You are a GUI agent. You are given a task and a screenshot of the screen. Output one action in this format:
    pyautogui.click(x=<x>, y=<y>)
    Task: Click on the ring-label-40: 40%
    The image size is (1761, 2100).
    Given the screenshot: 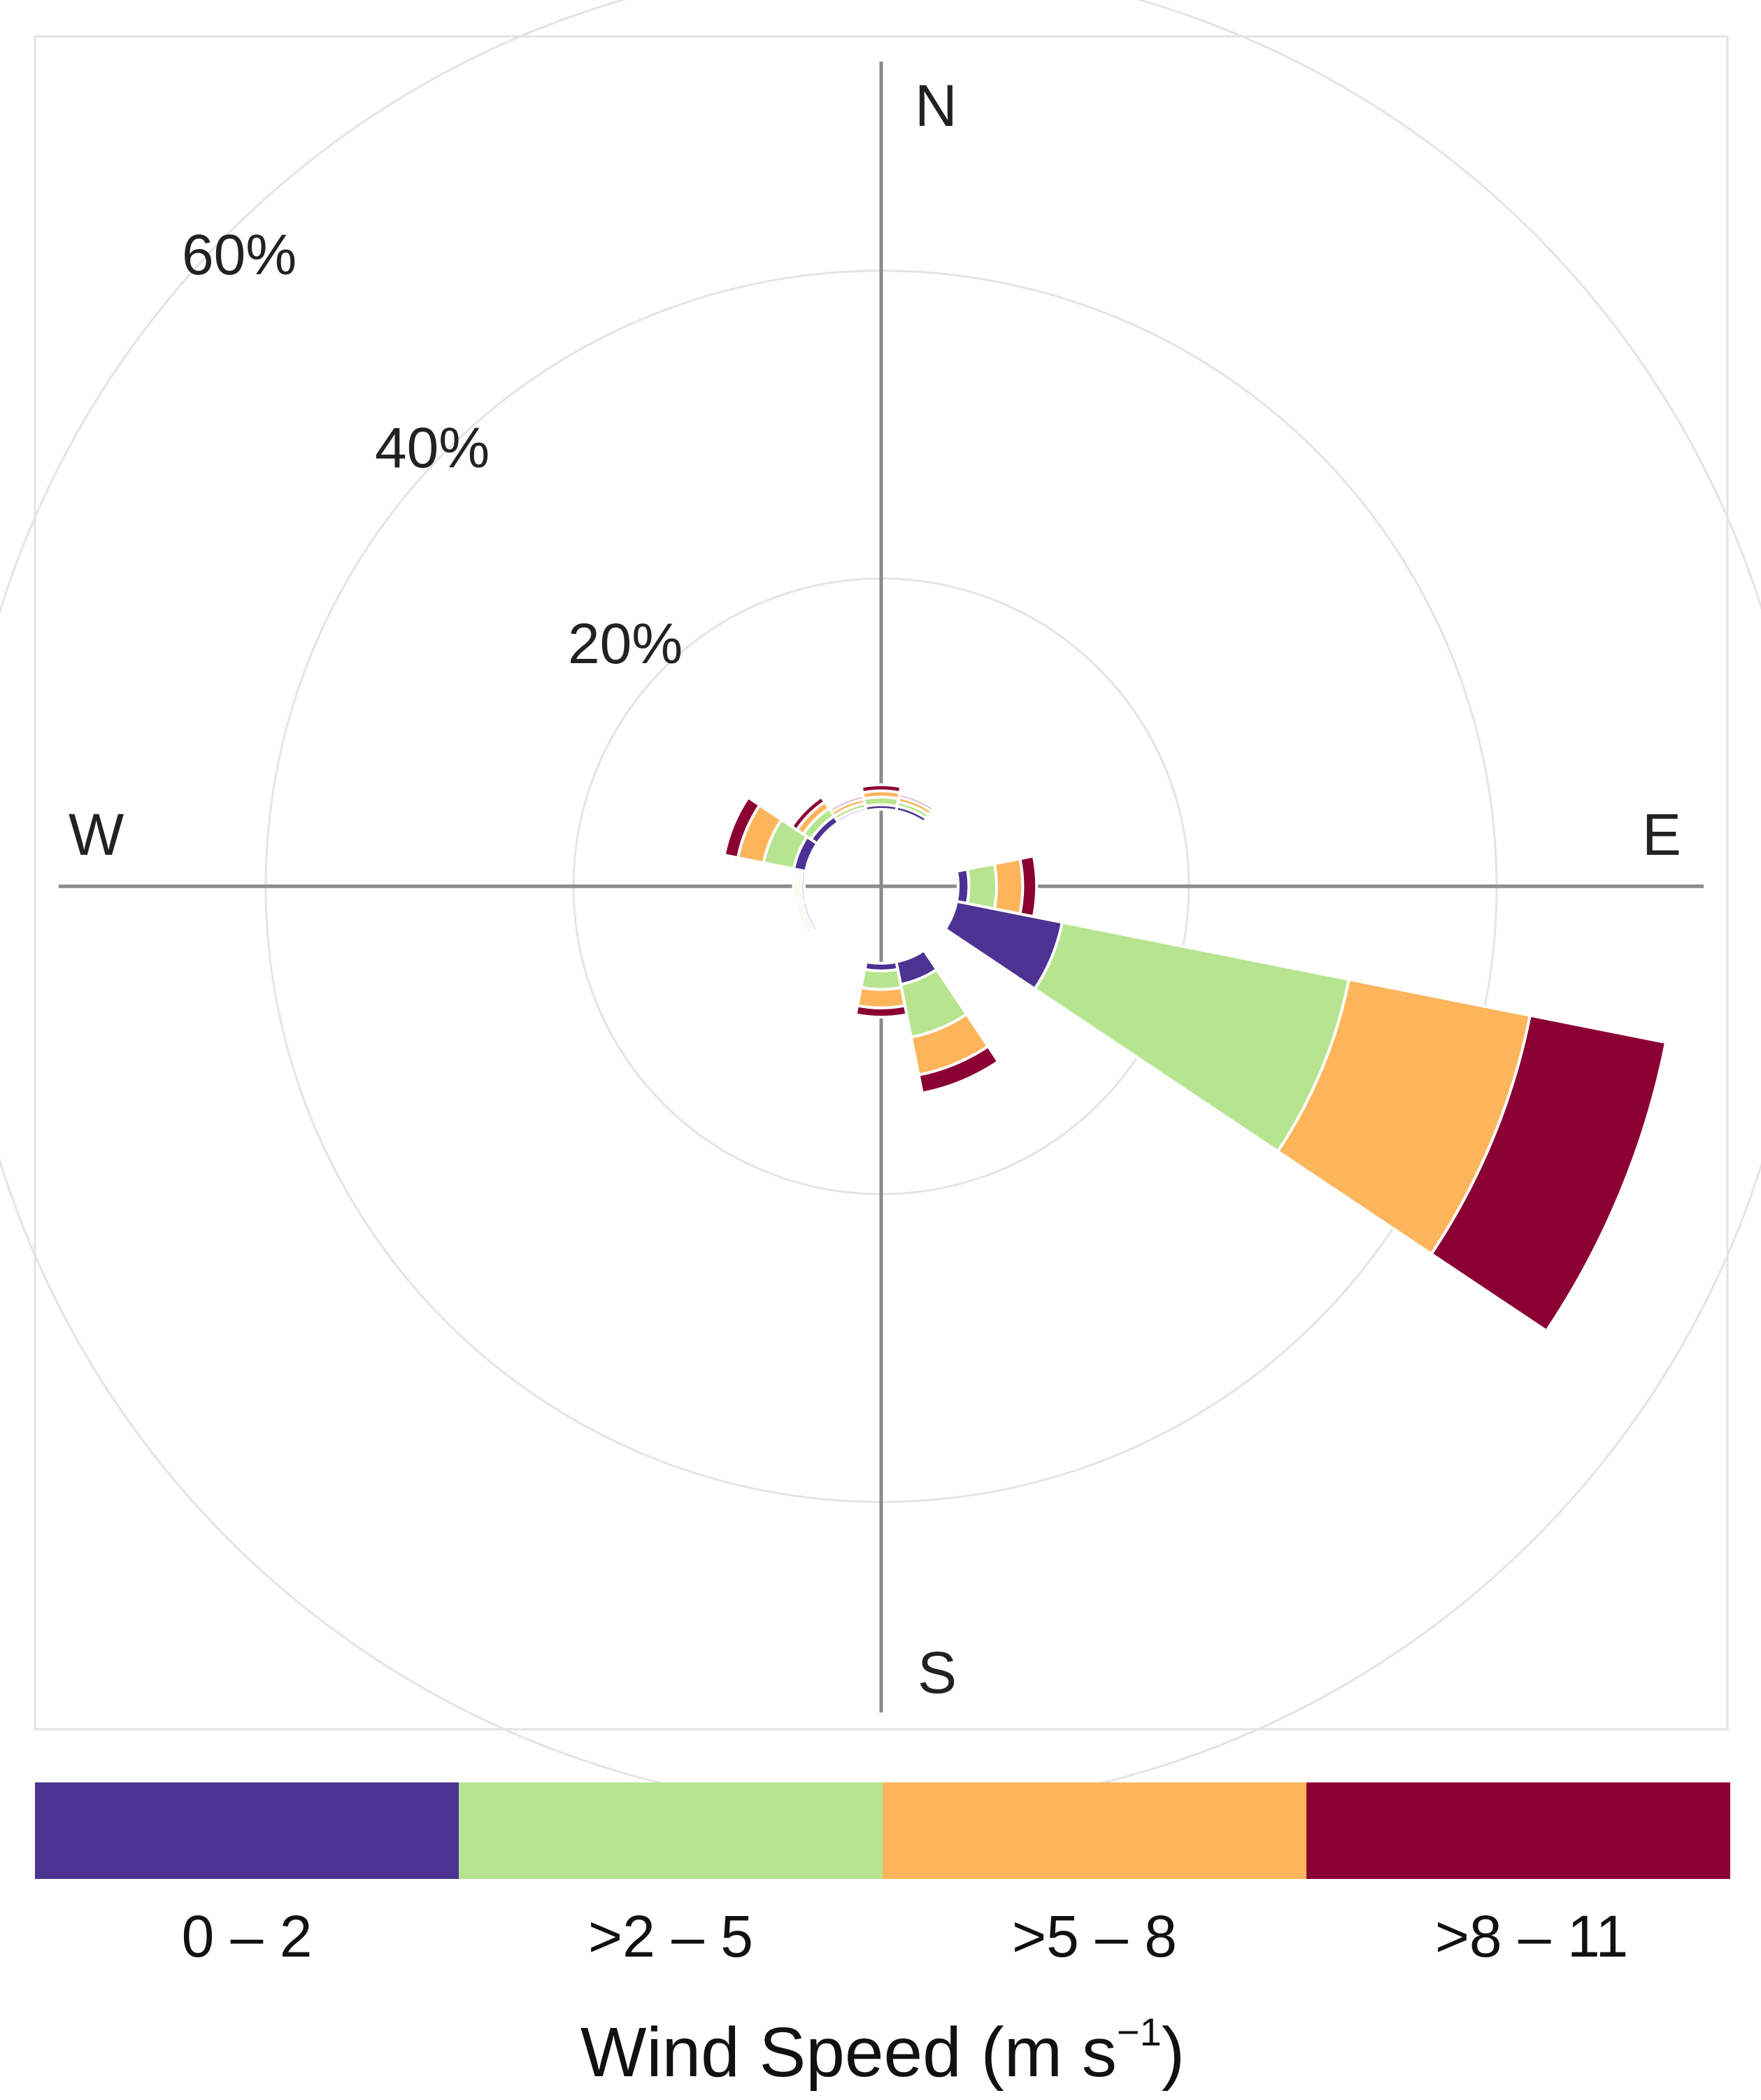 What is the action you would take?
    pyautogui.click(x=432, y=448)
    